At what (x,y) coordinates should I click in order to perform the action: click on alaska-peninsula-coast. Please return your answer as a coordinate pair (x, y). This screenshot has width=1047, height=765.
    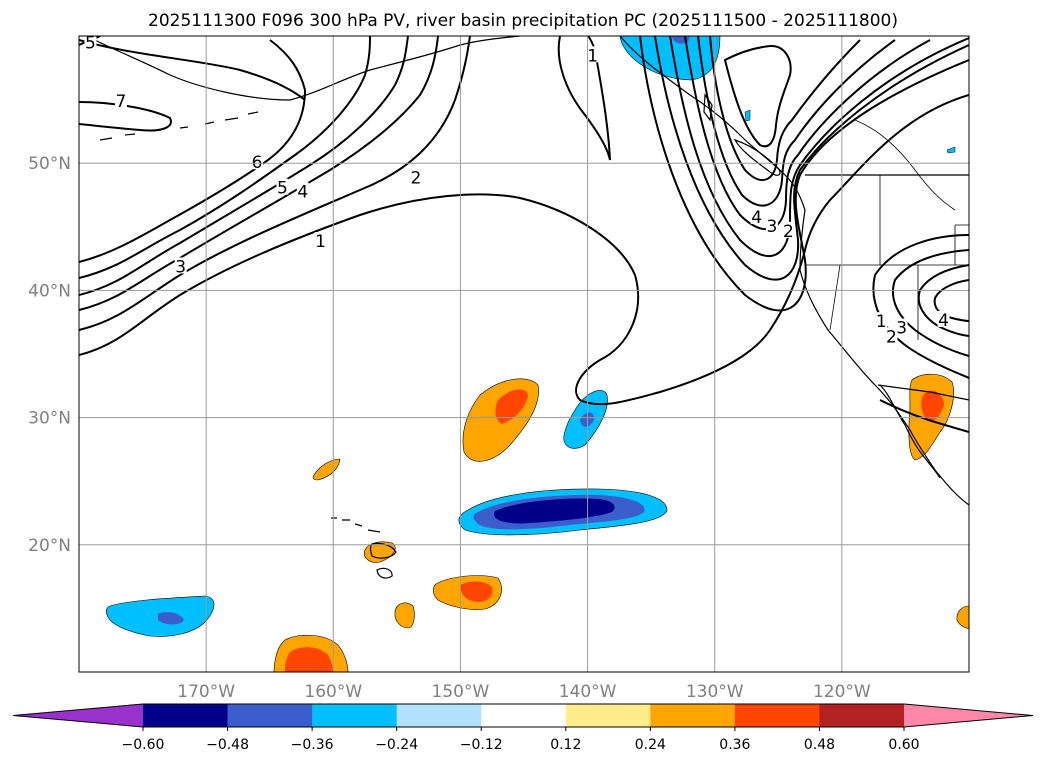
    Looking at the image, I should click on (307, 68).